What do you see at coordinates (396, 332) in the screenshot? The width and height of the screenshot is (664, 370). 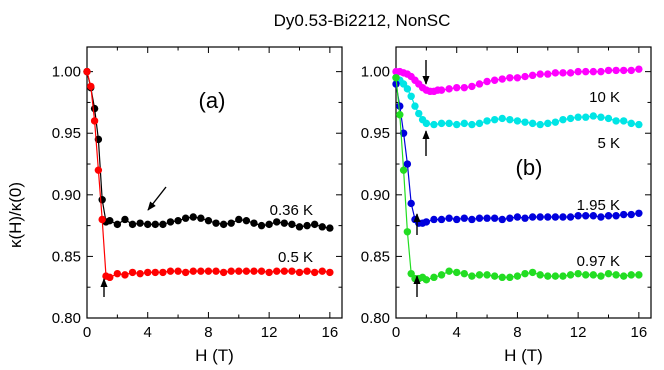 I see `x-tick-label: 0` at bounding box center [396, 332].